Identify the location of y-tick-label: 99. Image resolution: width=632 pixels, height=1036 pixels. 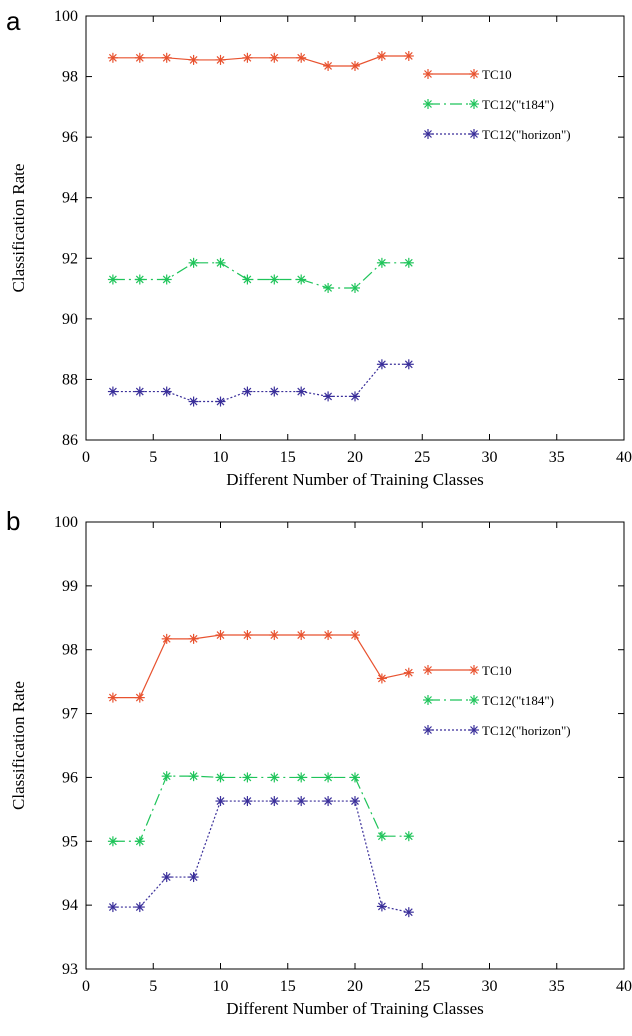
(70, 586).